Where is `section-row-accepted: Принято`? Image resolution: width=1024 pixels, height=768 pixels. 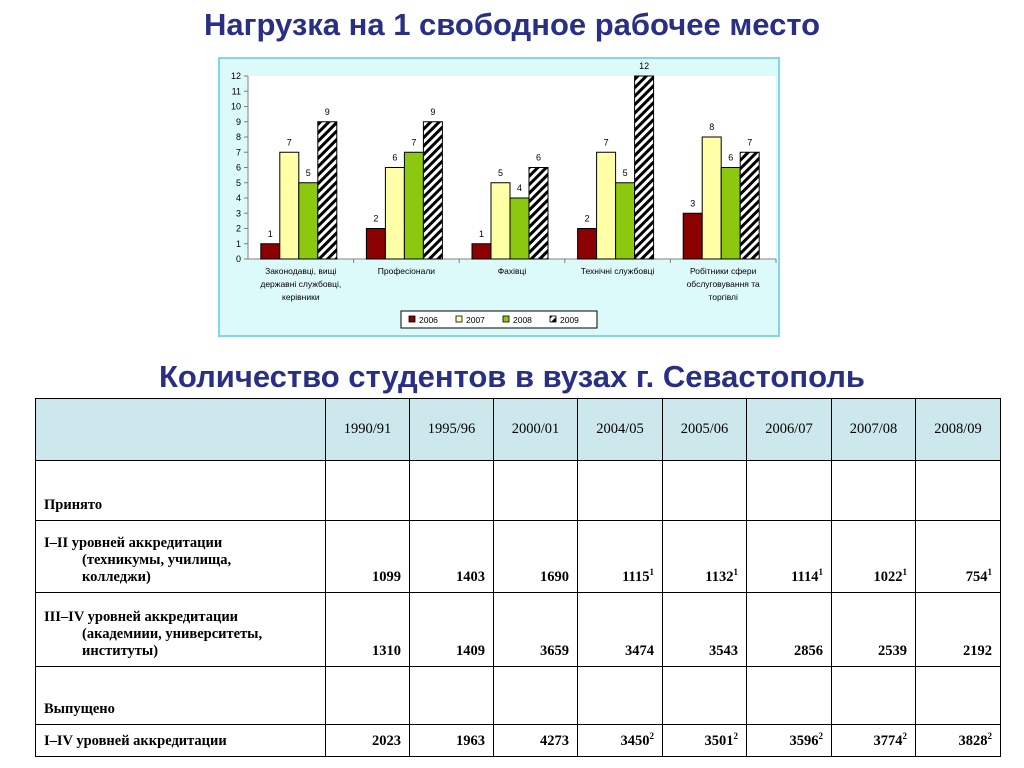
section-row-accepted: Принято is located at coordinates (518, 490).